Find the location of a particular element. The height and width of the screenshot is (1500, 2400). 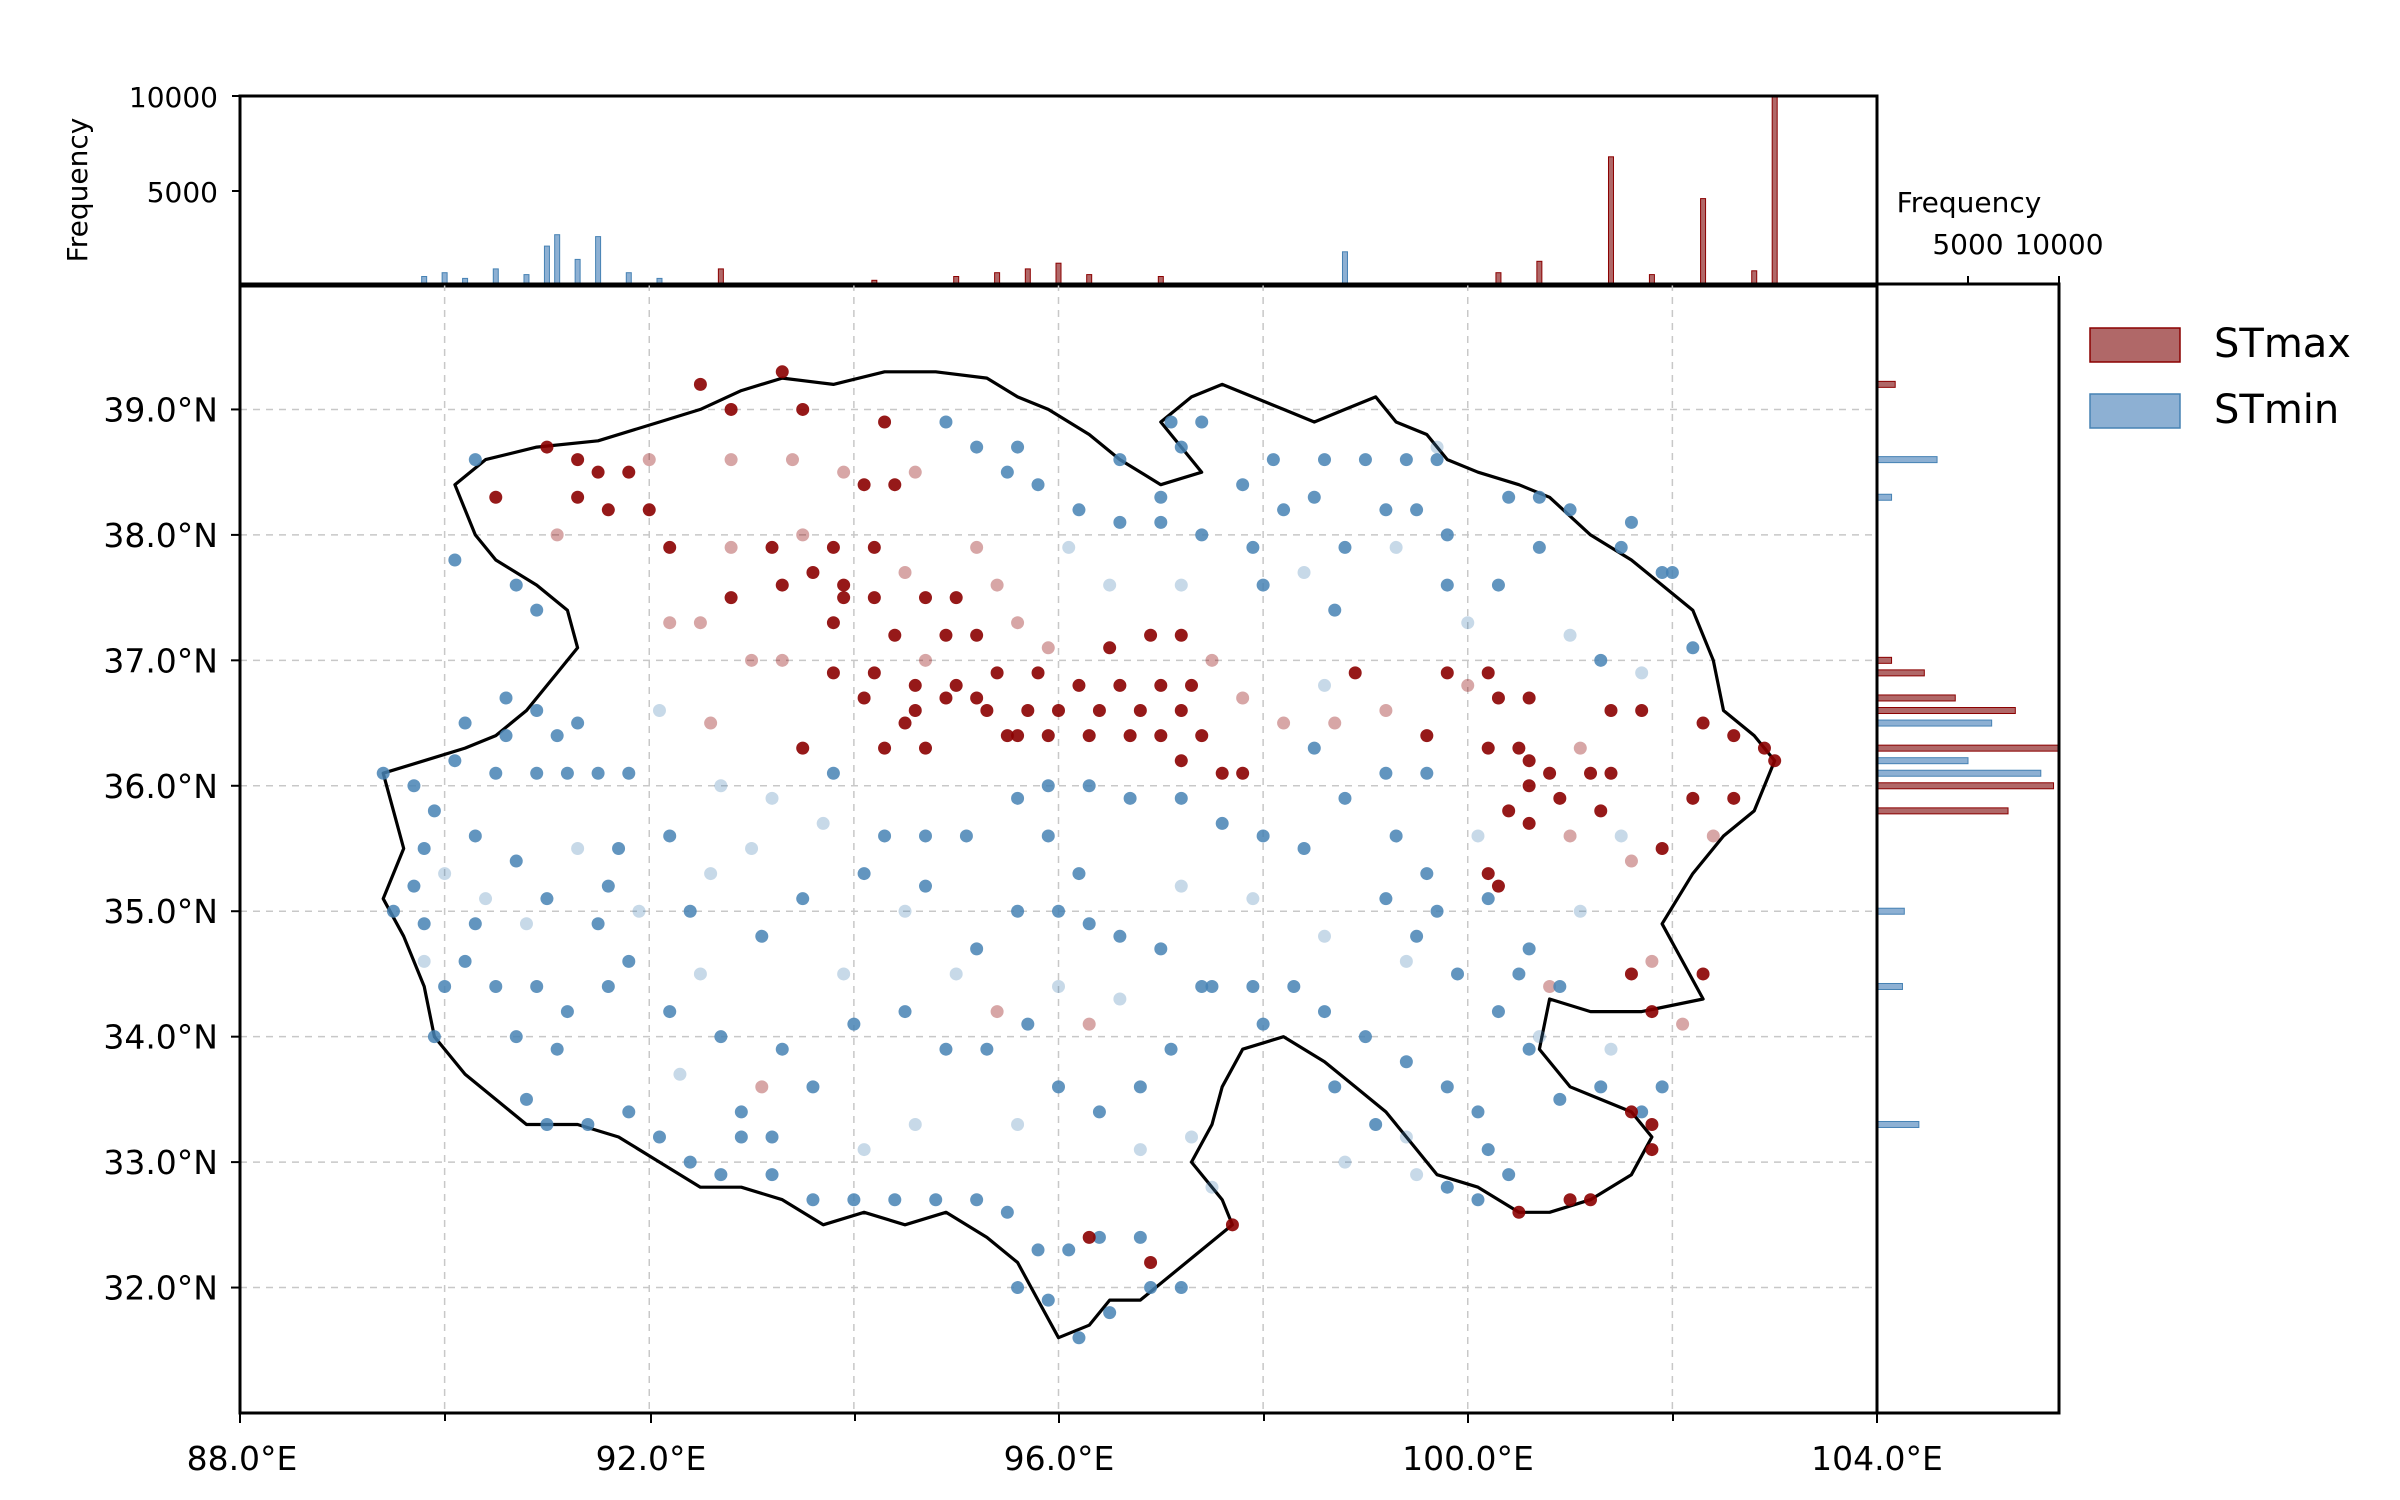

x-tick-label: 88.0°E is located at coordinates (242, 1458).